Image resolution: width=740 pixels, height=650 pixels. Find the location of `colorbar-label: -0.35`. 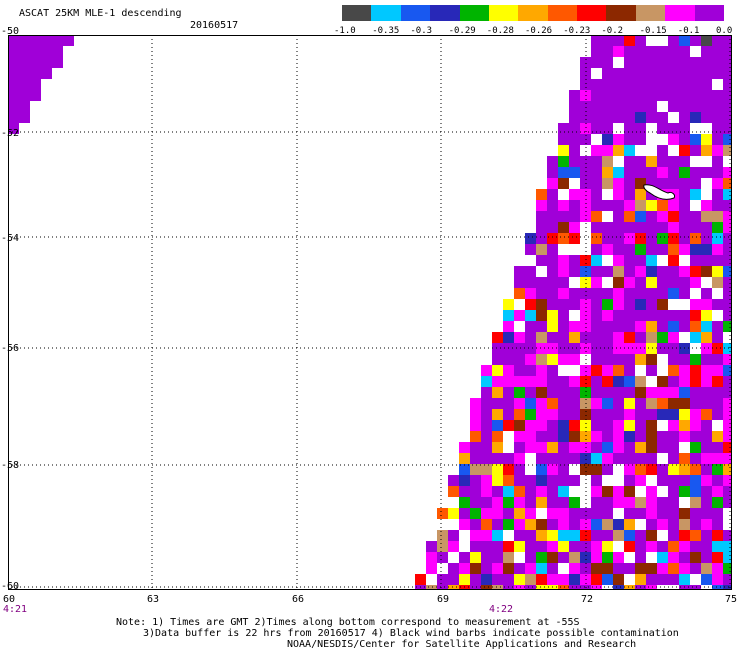

colorbar-label: -0.35 is located at coordinates (386, 31).